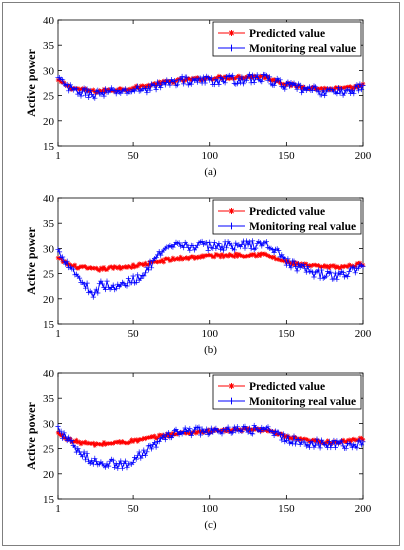  Describe the element at coordinates (210, 172) in the screenshot. I see `chart-caption: (a)` at that location.